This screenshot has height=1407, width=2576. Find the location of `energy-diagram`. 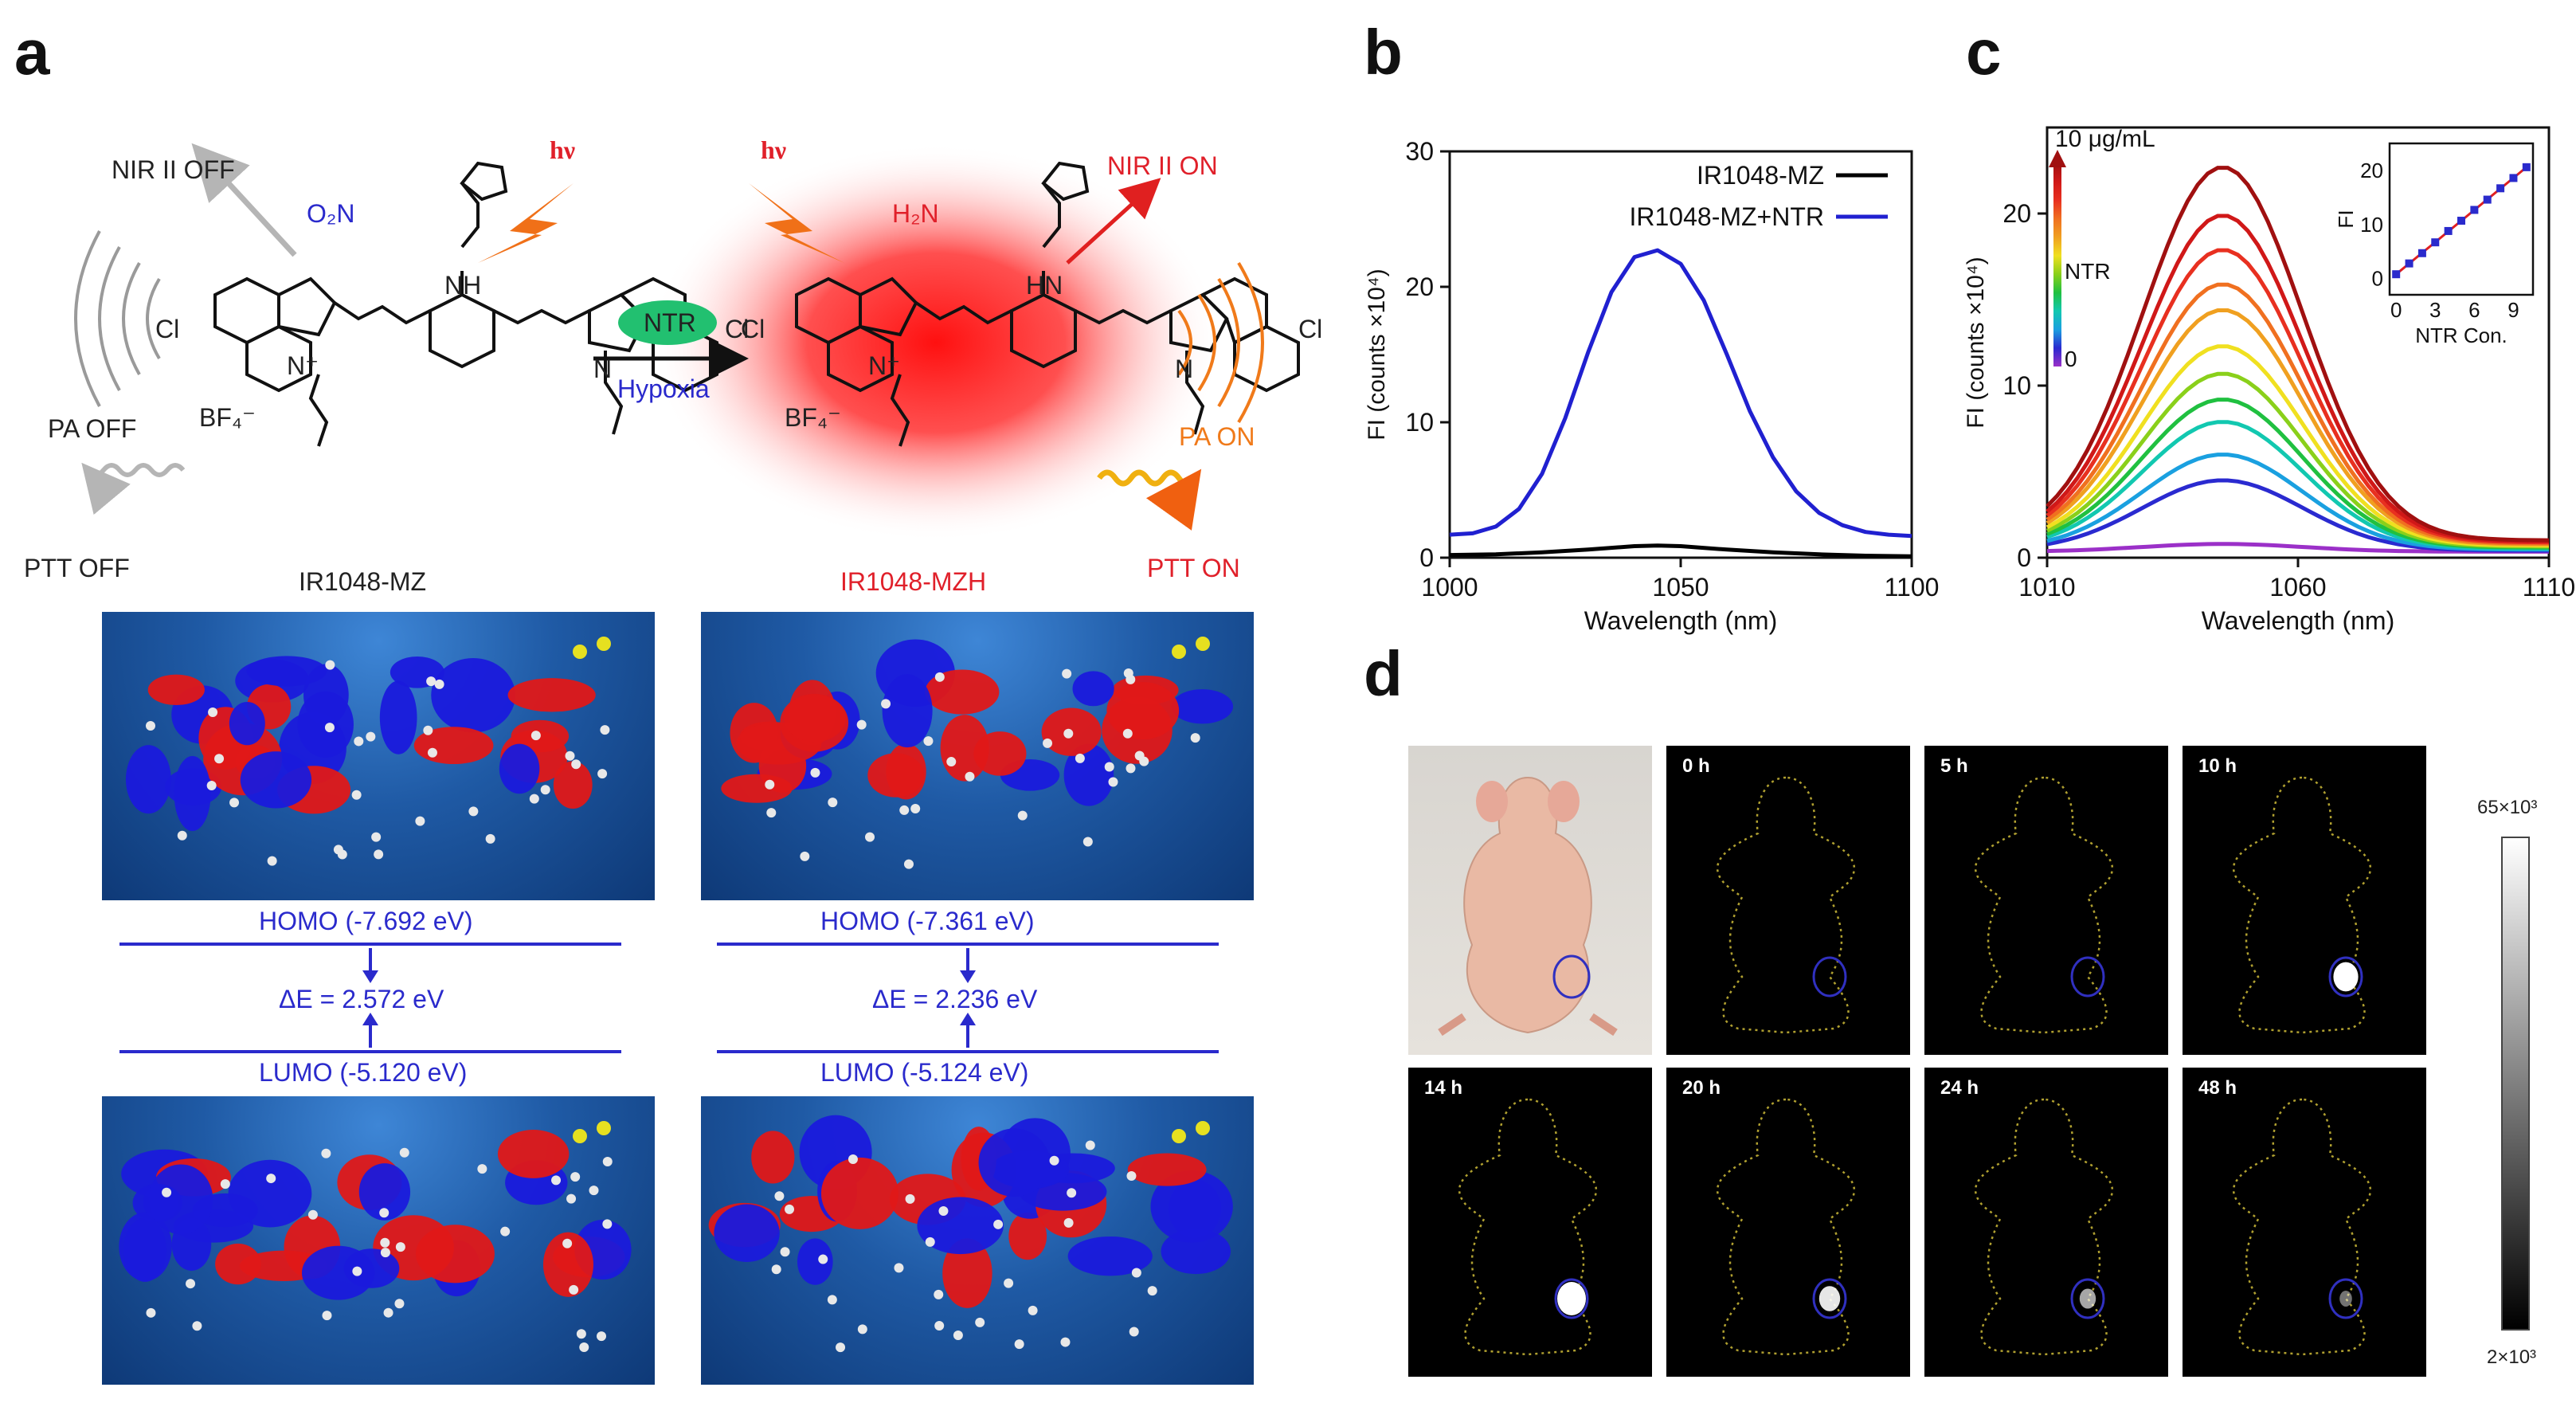

energy-diagram is located at coordinates (669, 998).